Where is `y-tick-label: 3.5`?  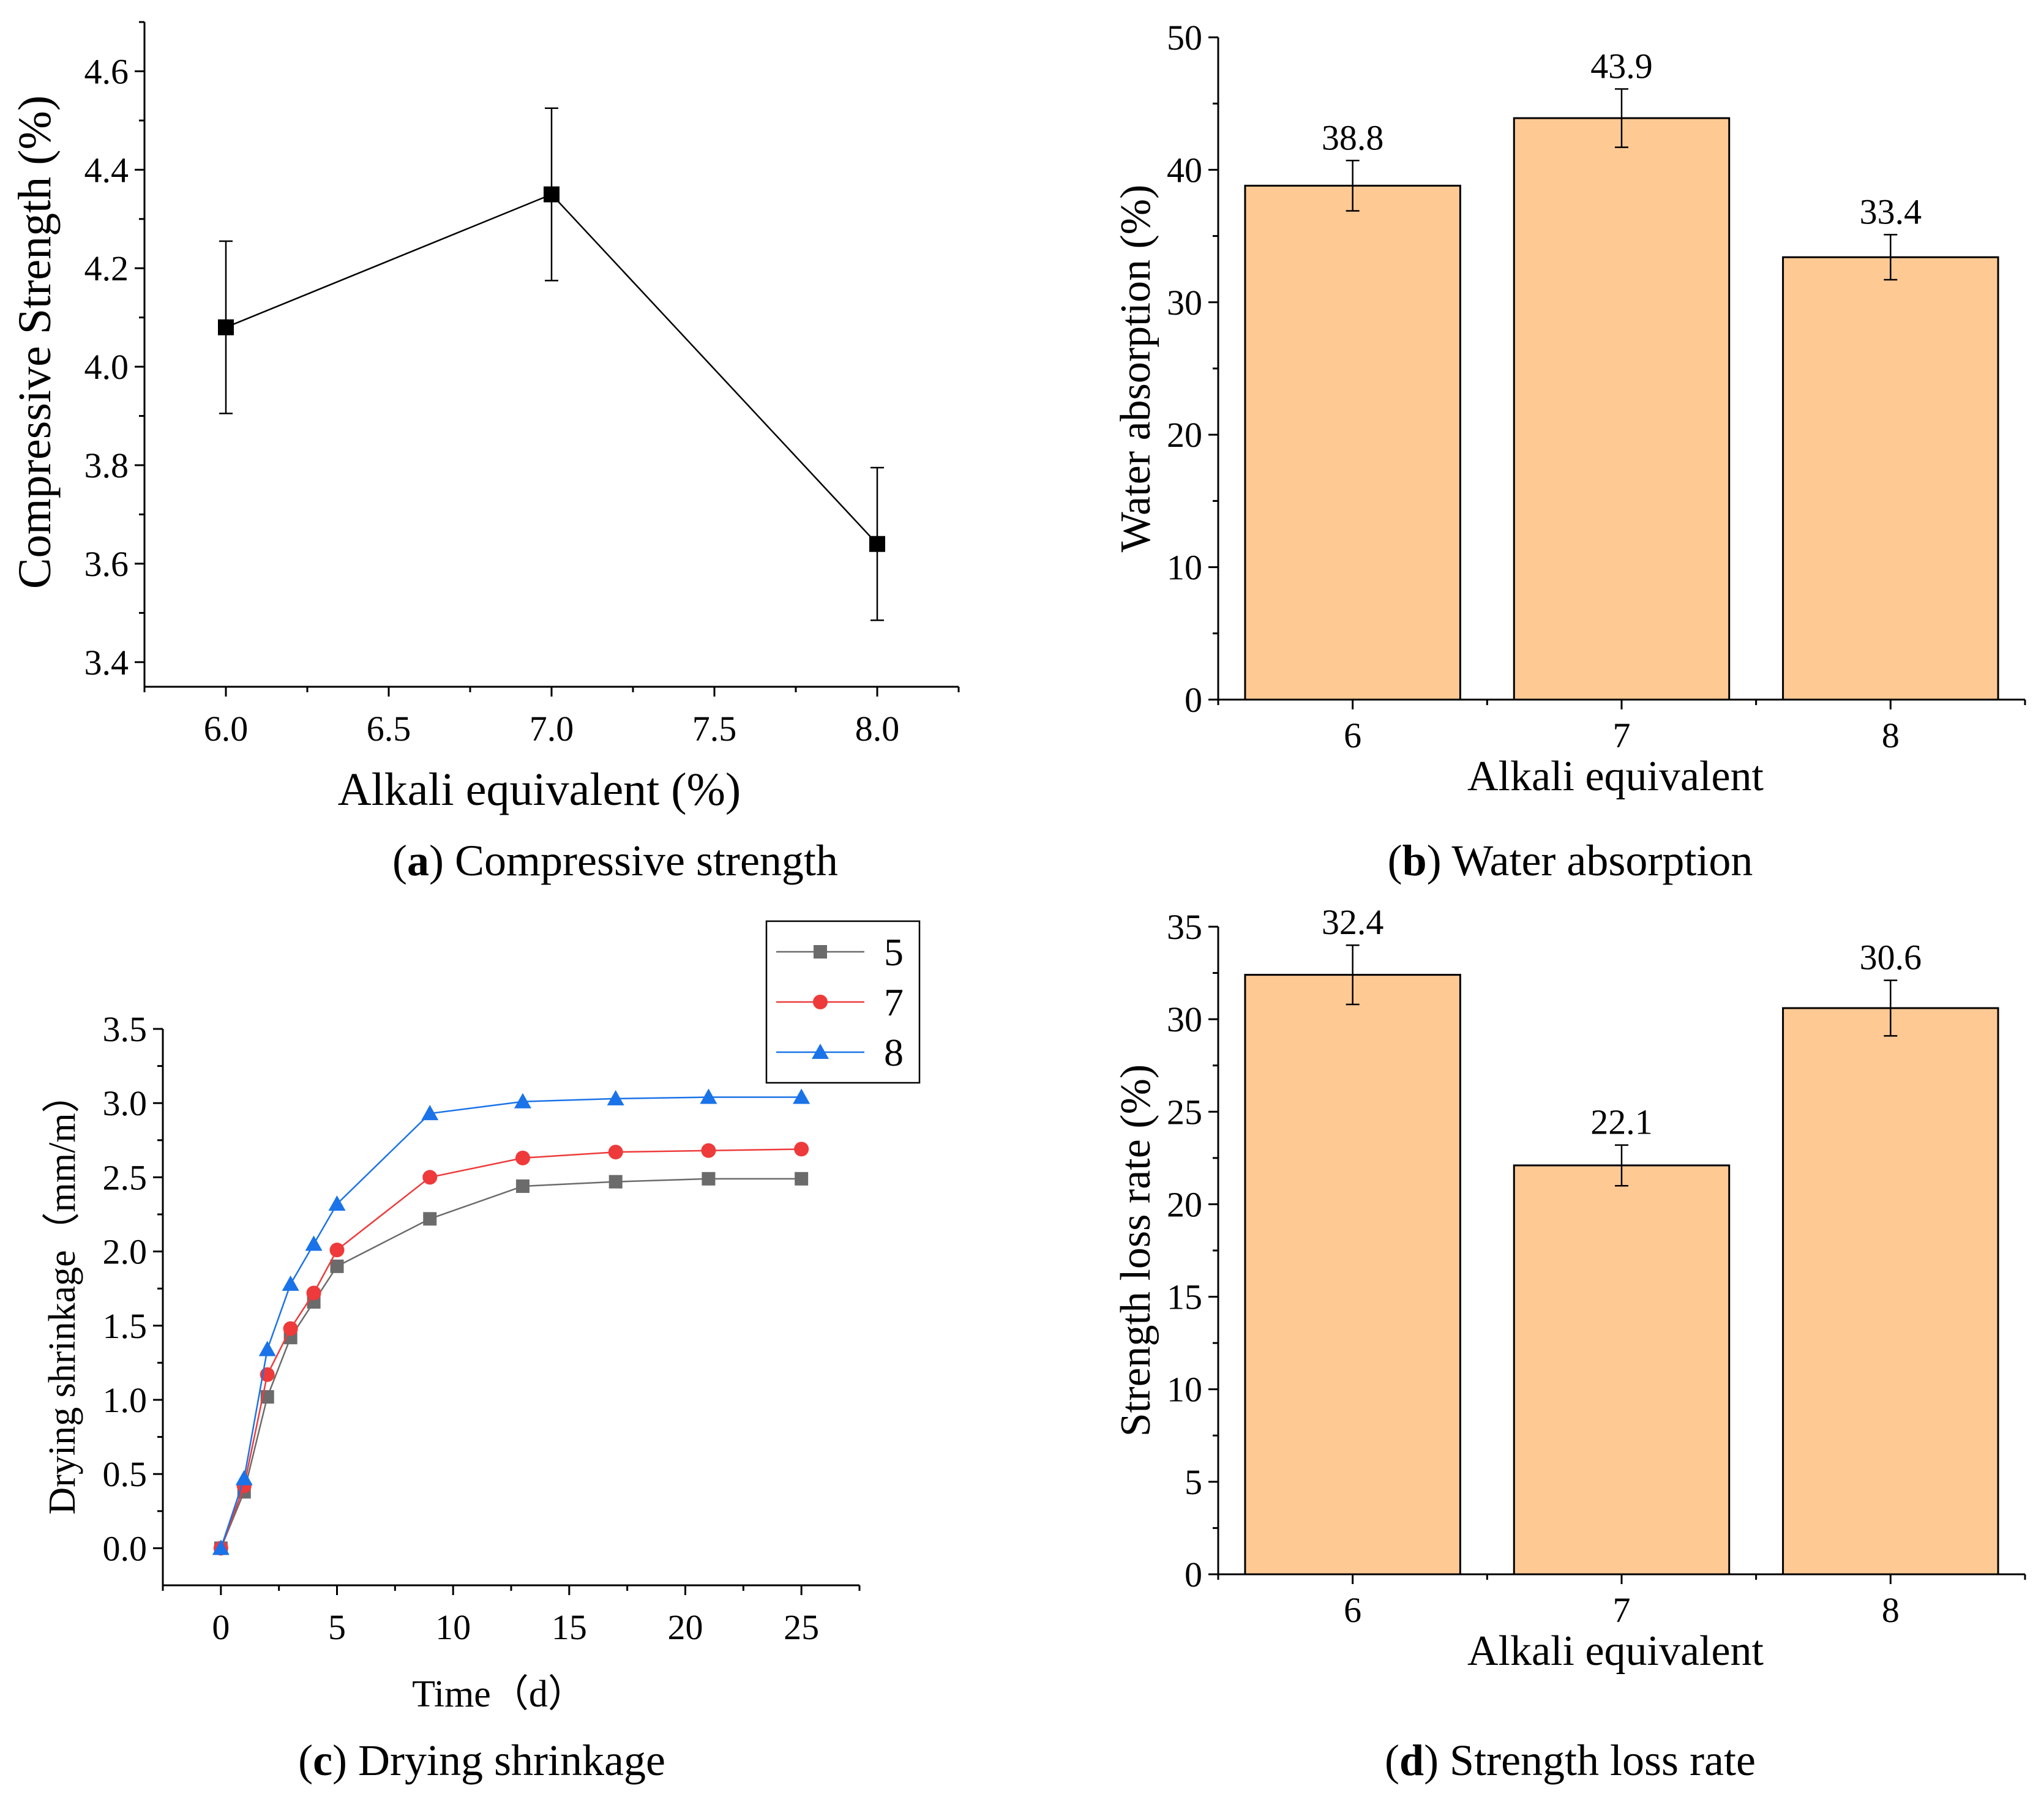 y-tick-label: 3.5 is located at coordinates (125, 1029).